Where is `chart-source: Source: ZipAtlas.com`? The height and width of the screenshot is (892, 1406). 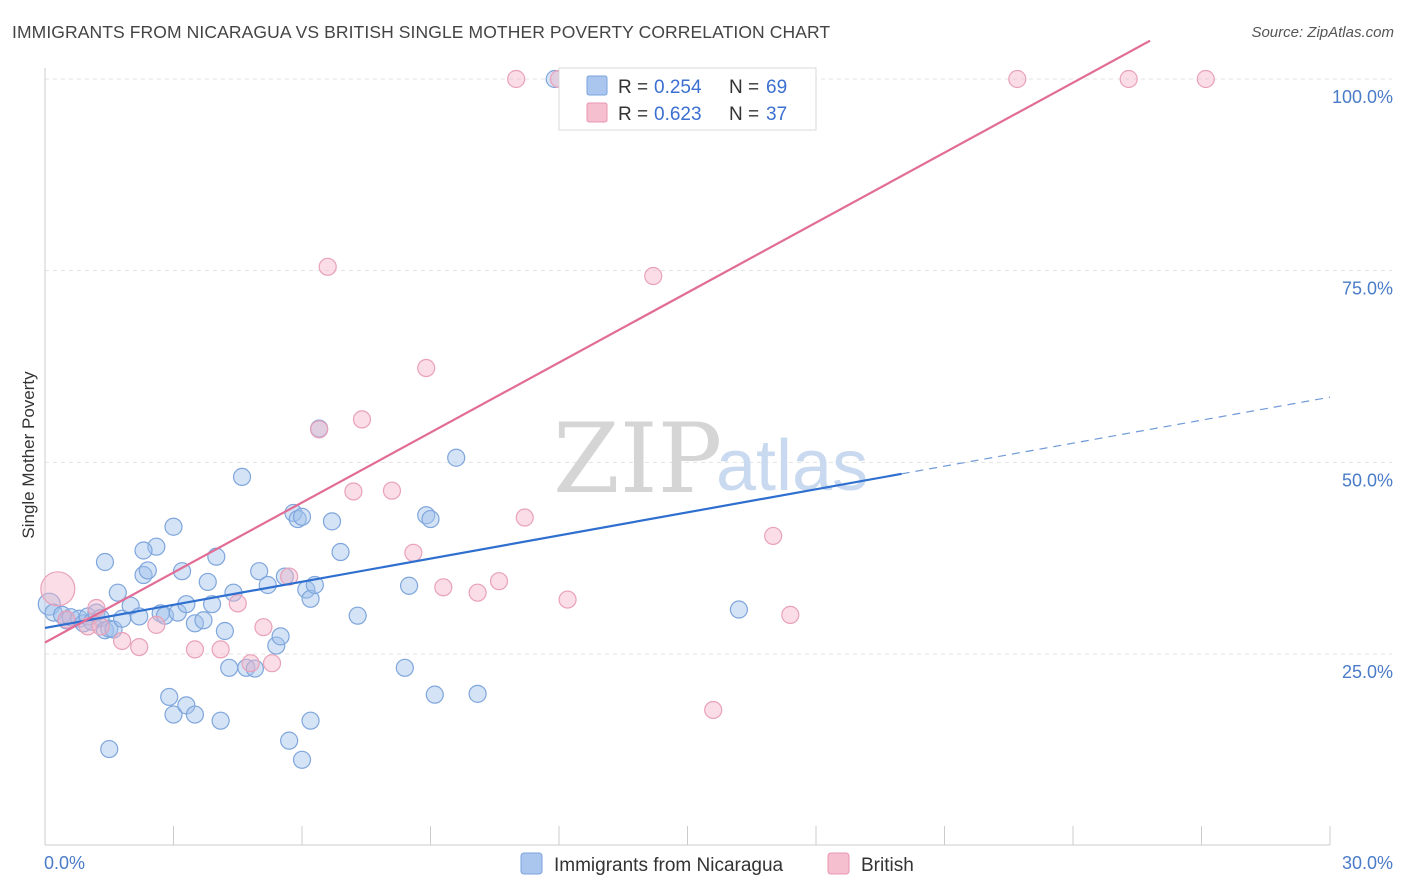
chart-source: Source: ZipAtlas.com is located at coordinates (1322, 32).